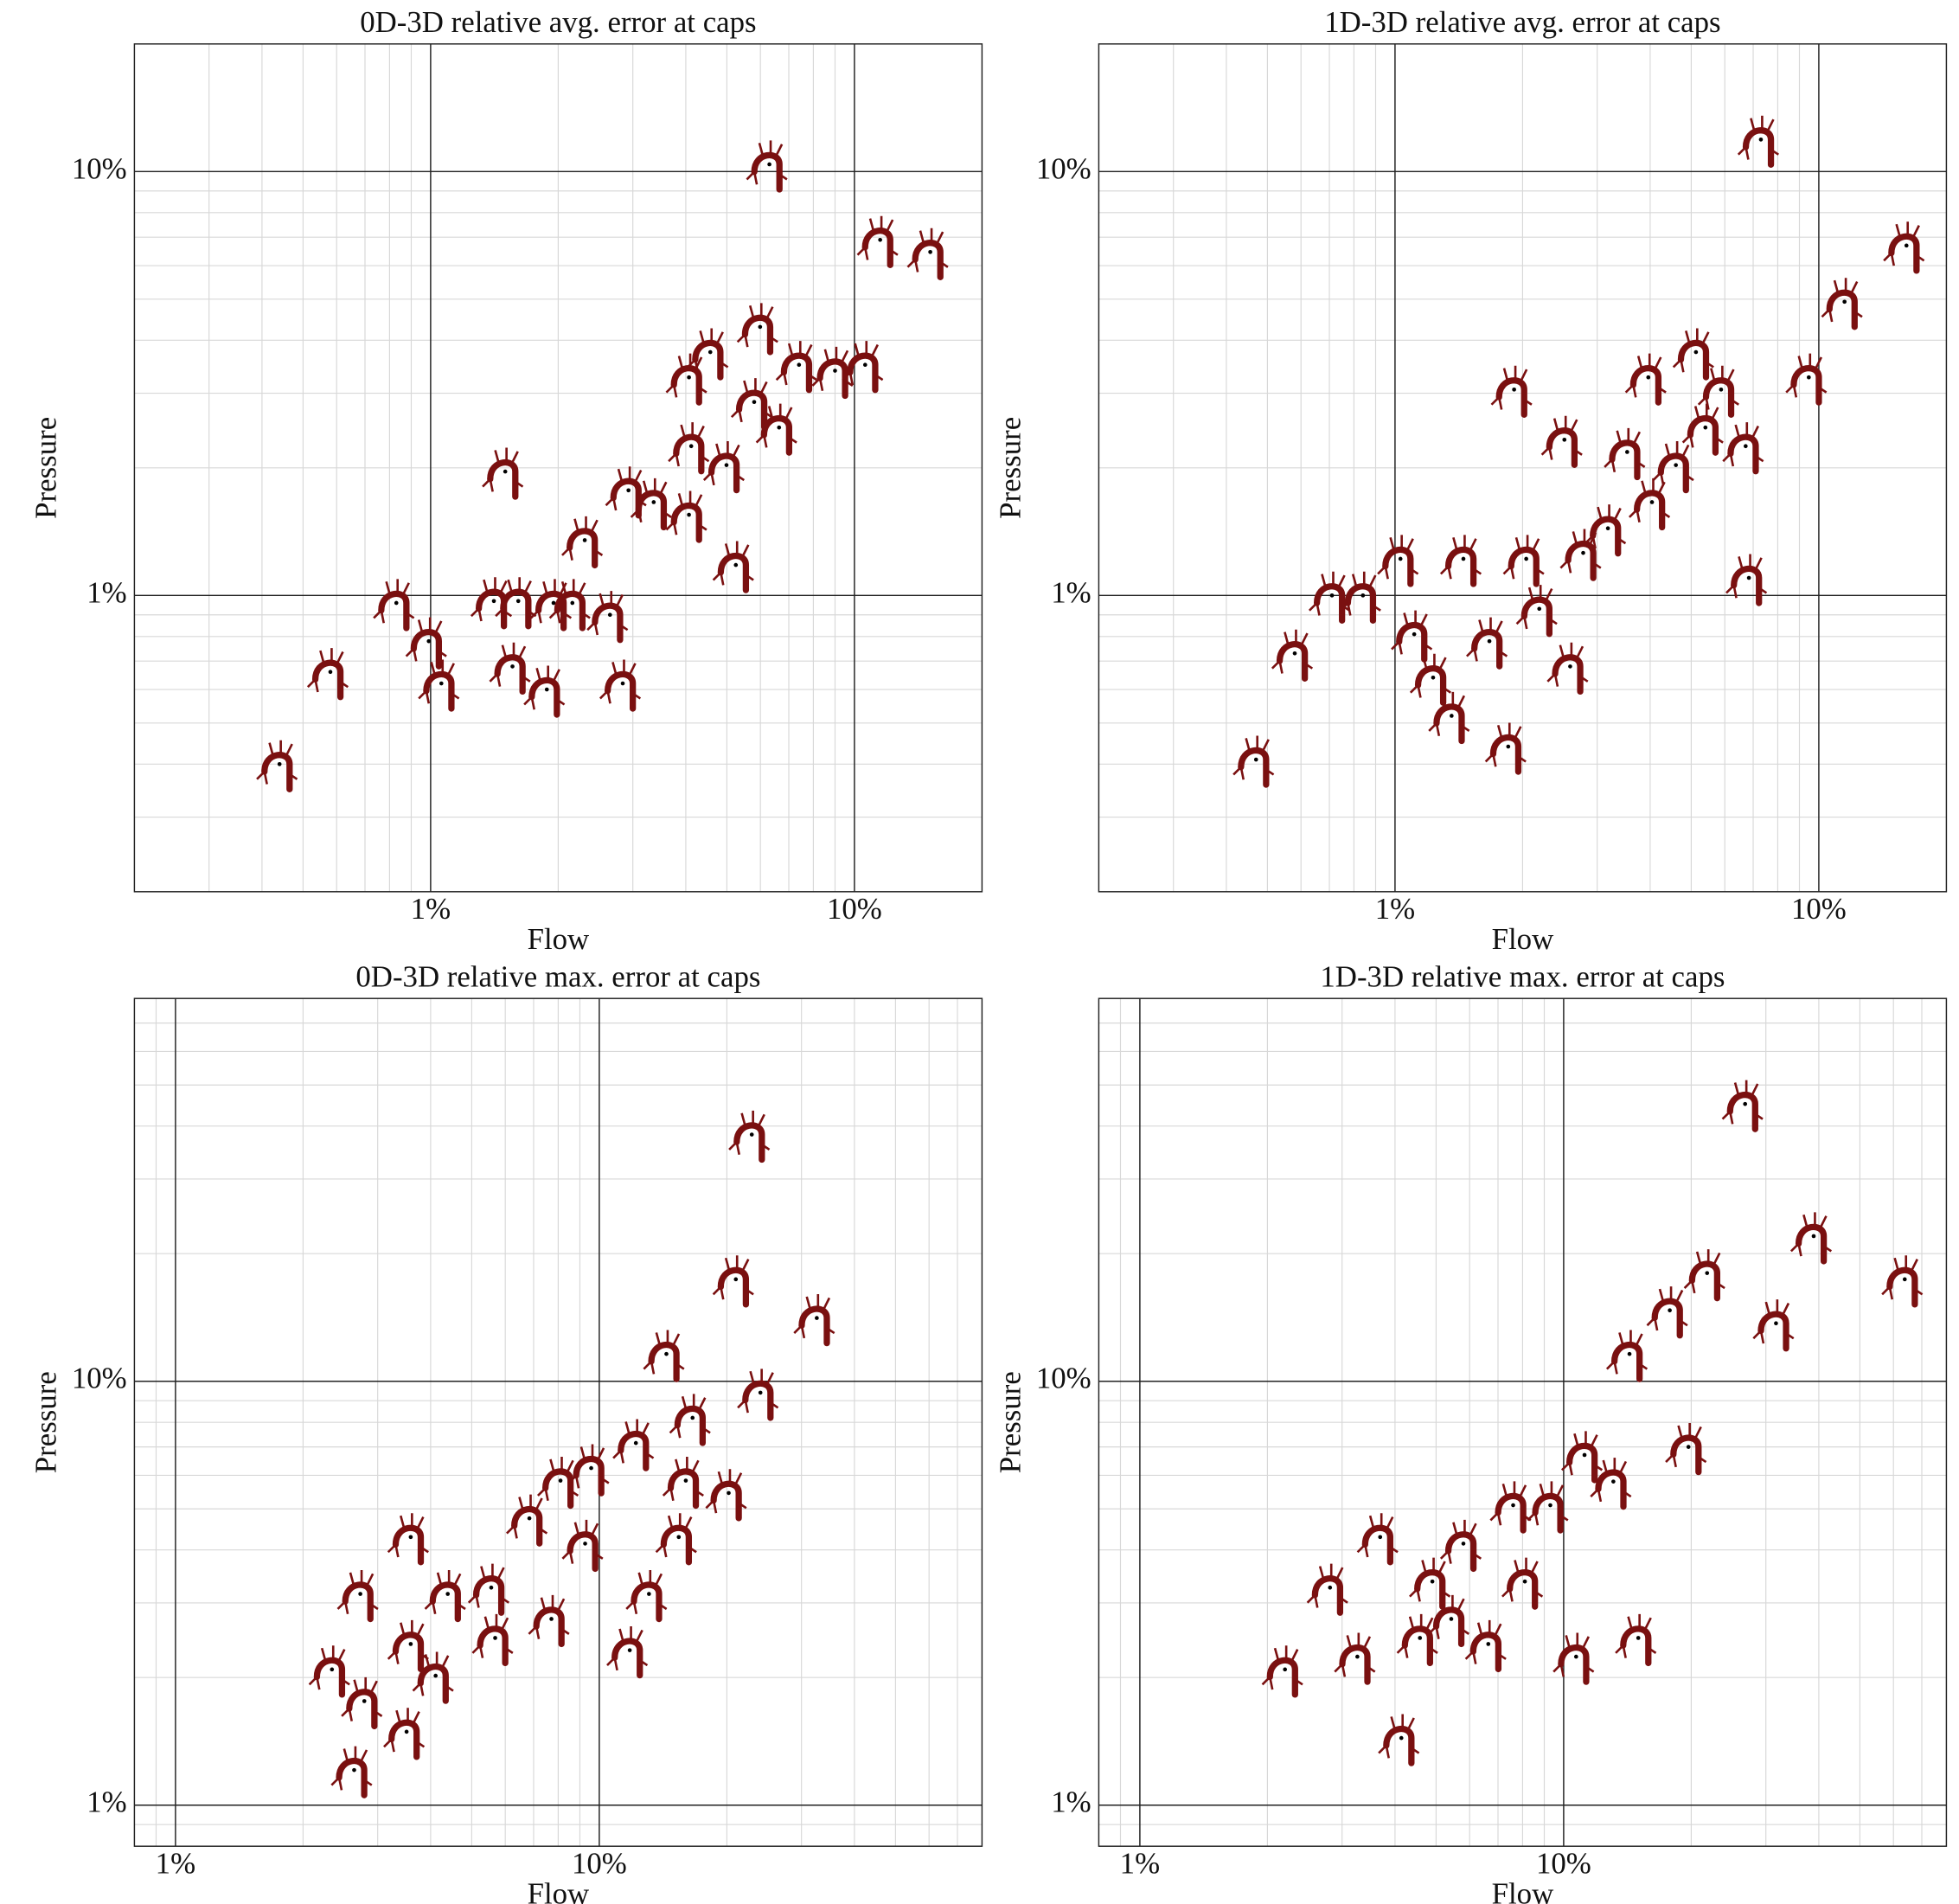 Image resolution: width=1959 pixels, height=1904 pixels. Describe the element at coordinates (106, 592) in the screenshot. I see `y-tick-label: 1%` at that location.